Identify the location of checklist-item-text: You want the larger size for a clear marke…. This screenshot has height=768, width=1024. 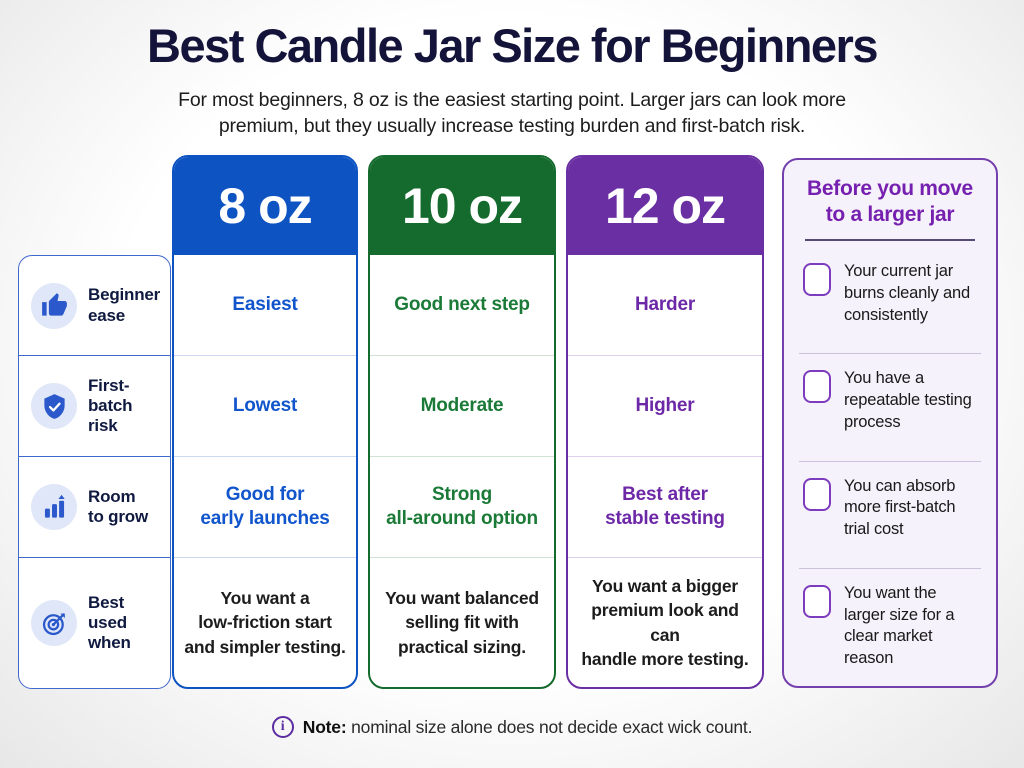
(899, 625).